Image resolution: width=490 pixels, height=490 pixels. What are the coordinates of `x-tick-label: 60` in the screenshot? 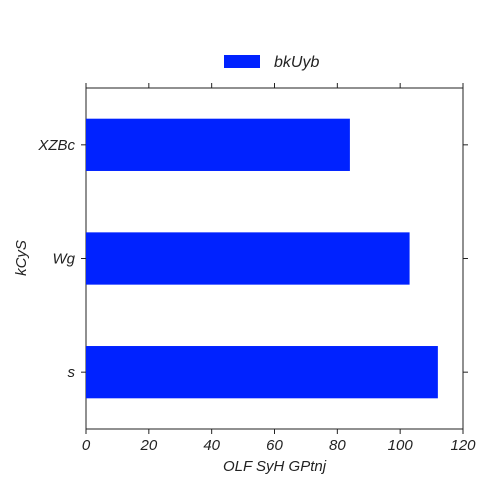 It's located at (274, 445).